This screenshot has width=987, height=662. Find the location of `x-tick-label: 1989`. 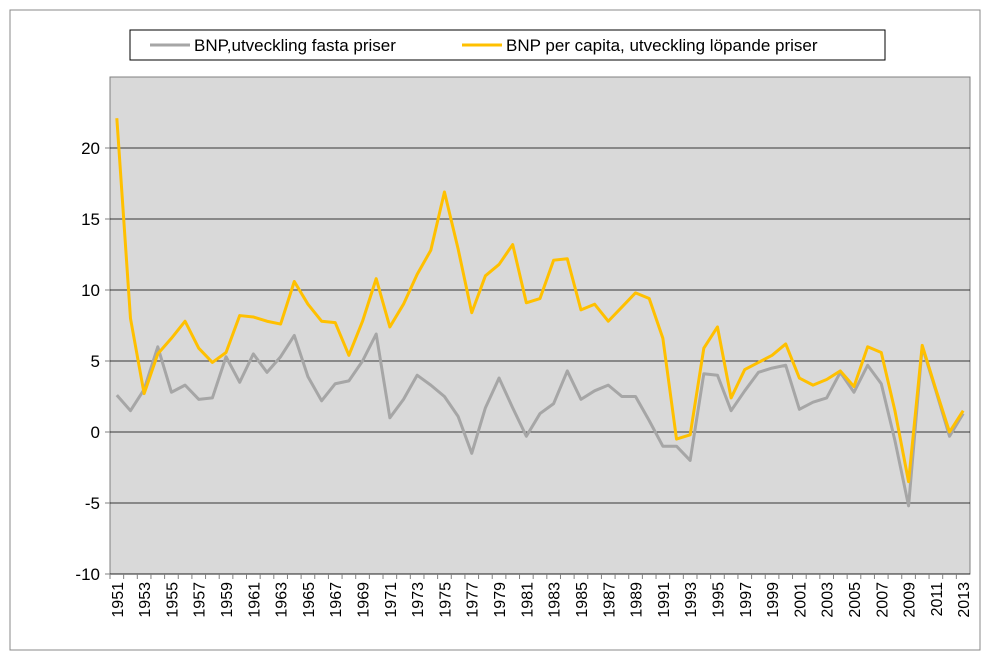

x-tick-label: 1989 is located at coordinates (637, 600).